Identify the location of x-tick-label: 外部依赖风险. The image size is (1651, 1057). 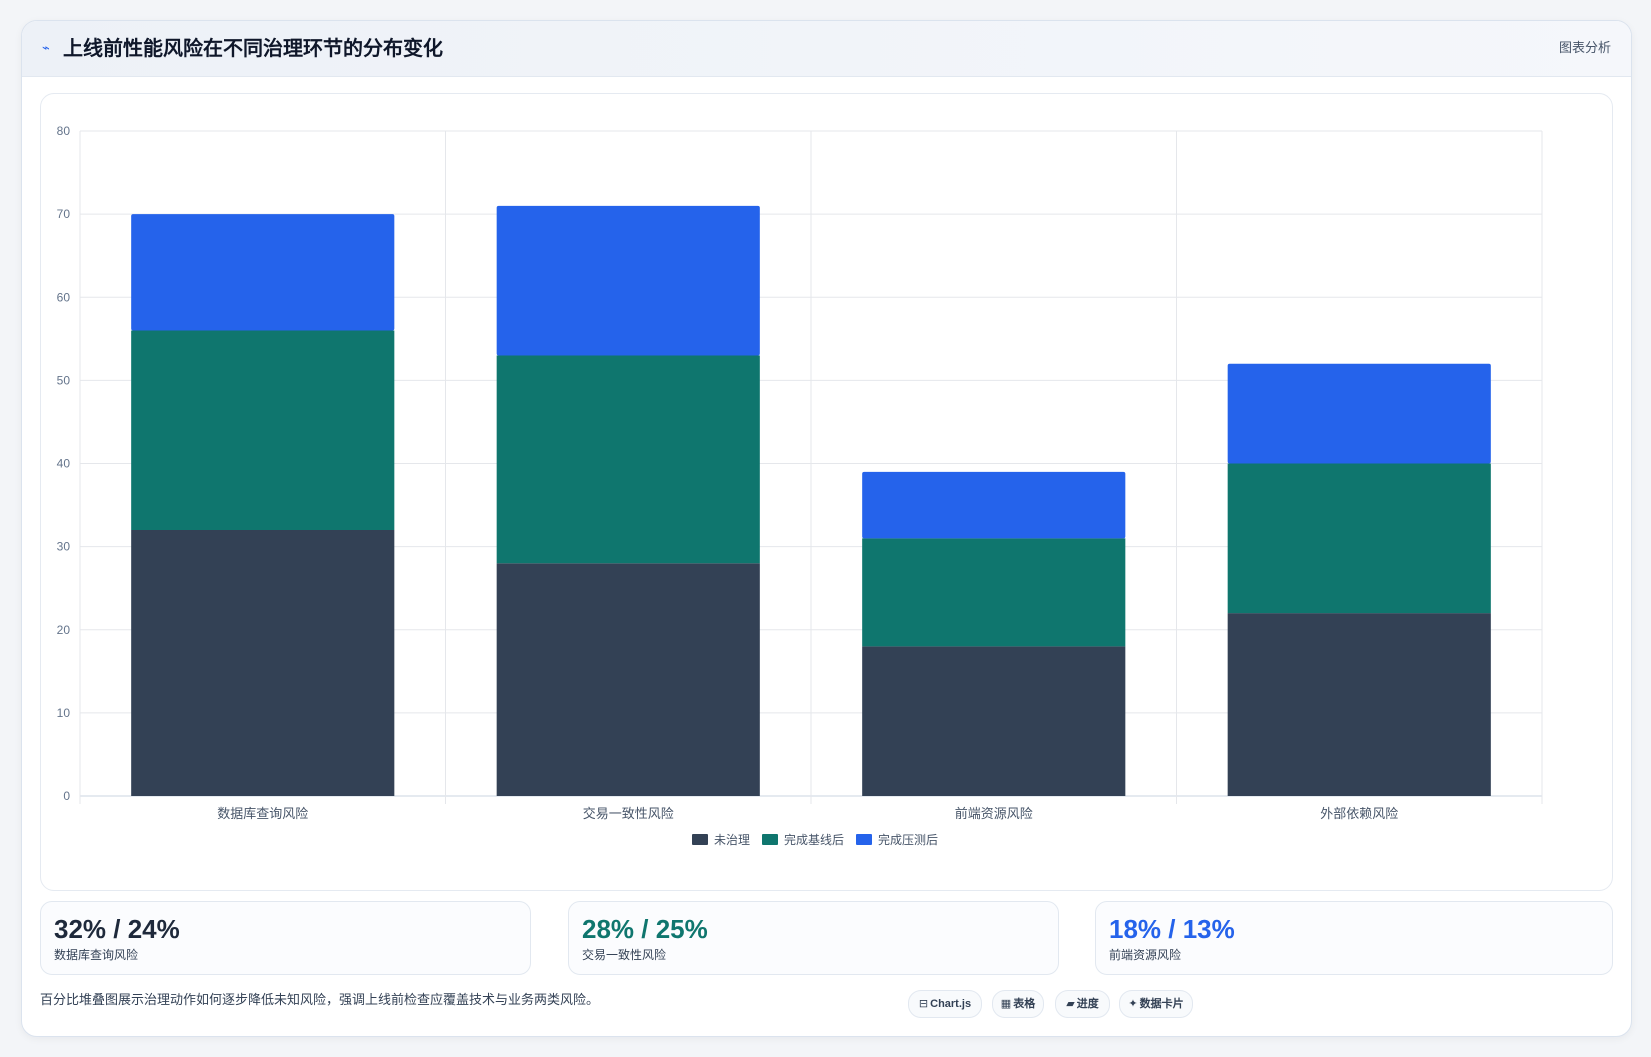
(1359, 813).